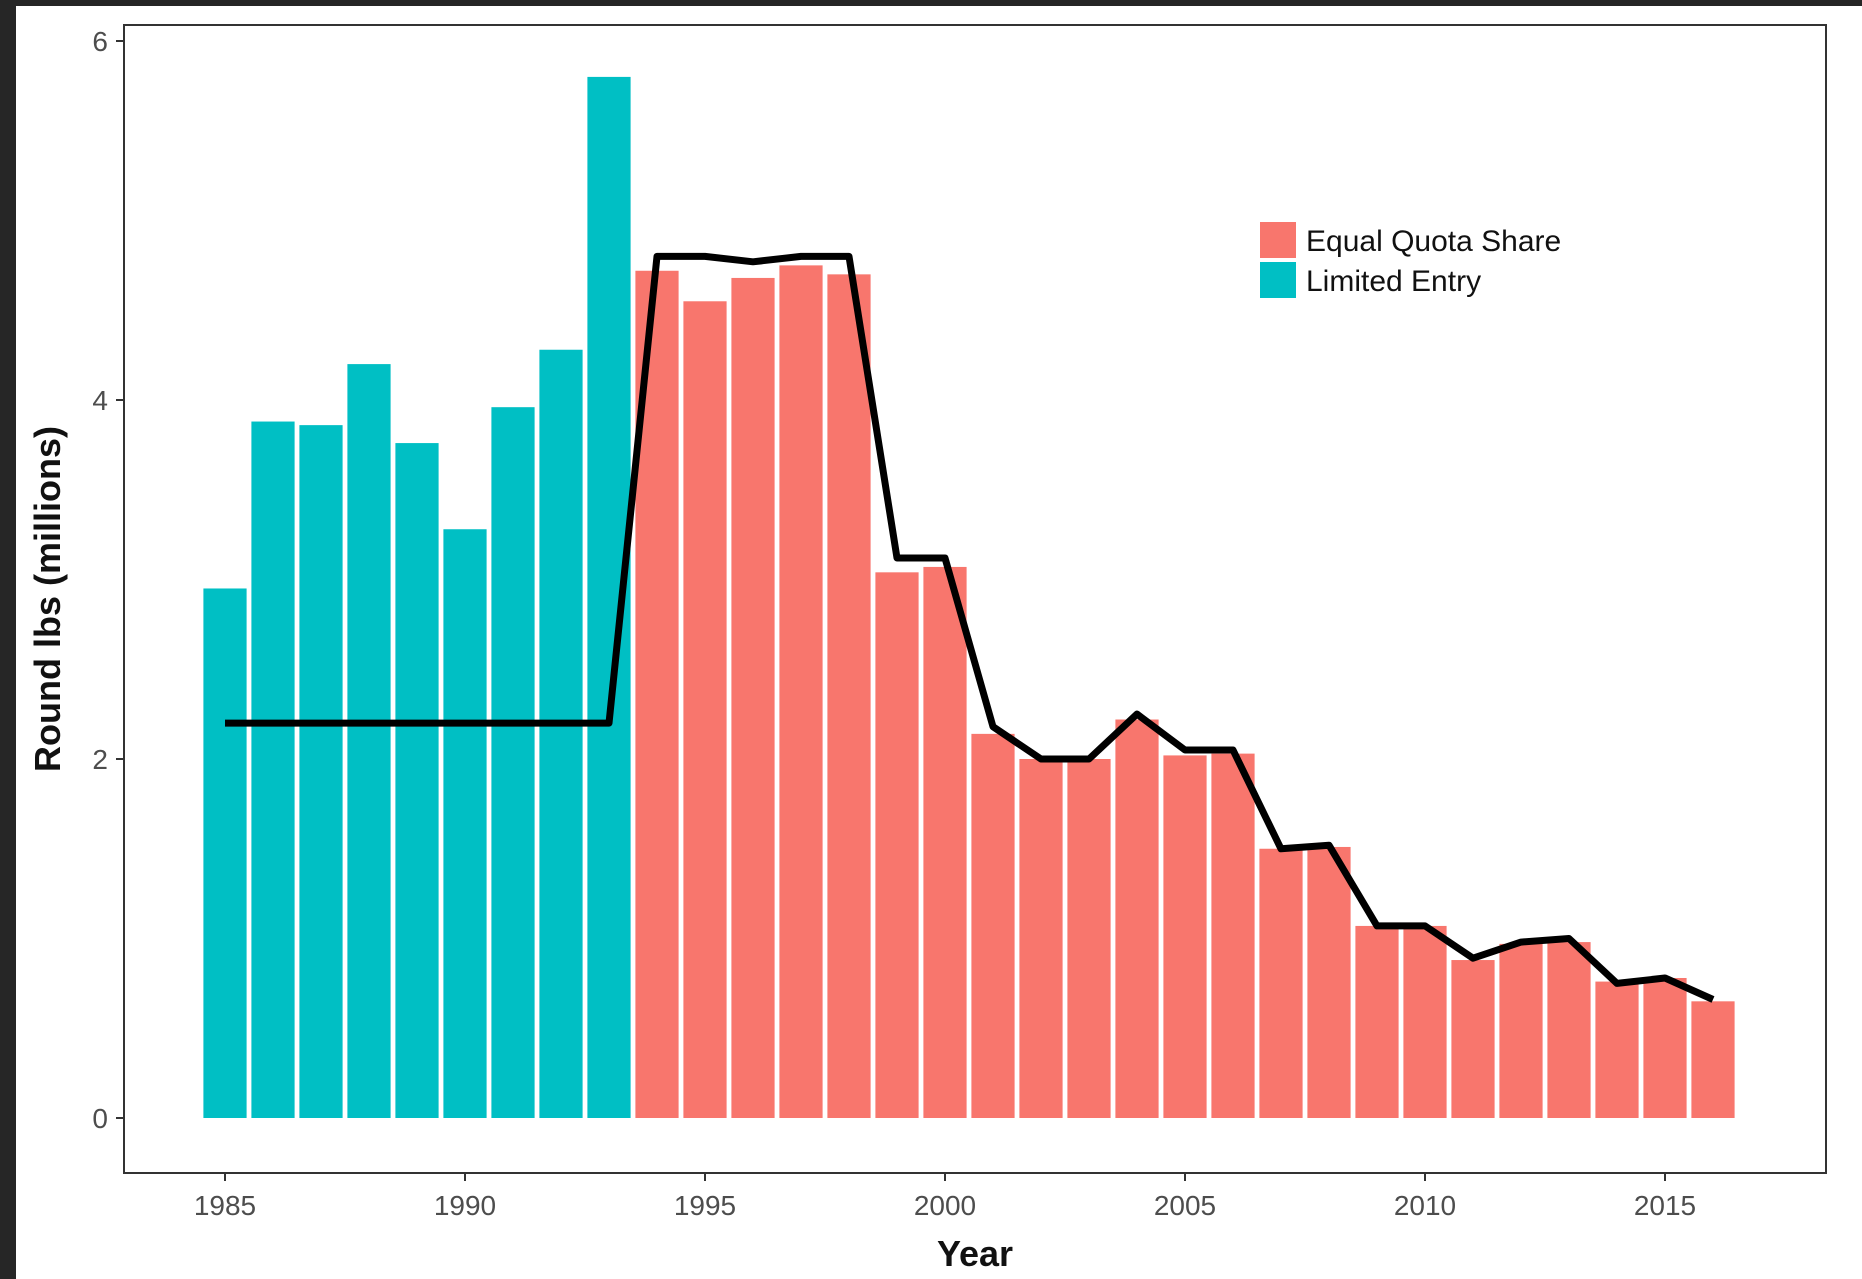  Describe the element at coordinates (108, 580) in the screenshot. I see `y-axis: 0 2 4 6` at that location.